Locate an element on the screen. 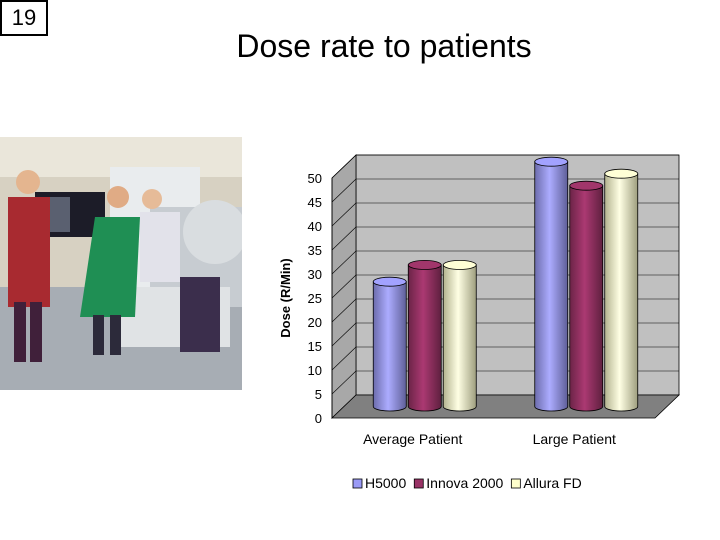 This screenshot has height=540, width=720. y-tick-label: 10 is located at coordinates (315, 370).